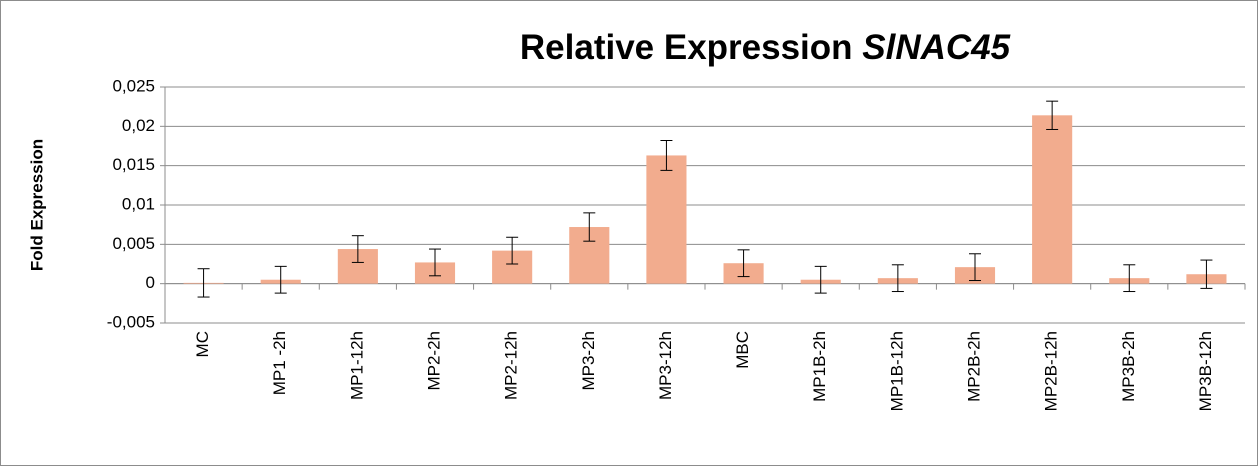 The image size is (1258, 466). What do you see at coordinates (742, 350) in the screenshot?
I see `x-tick-label: MBC` at bounding box center [742, 350].